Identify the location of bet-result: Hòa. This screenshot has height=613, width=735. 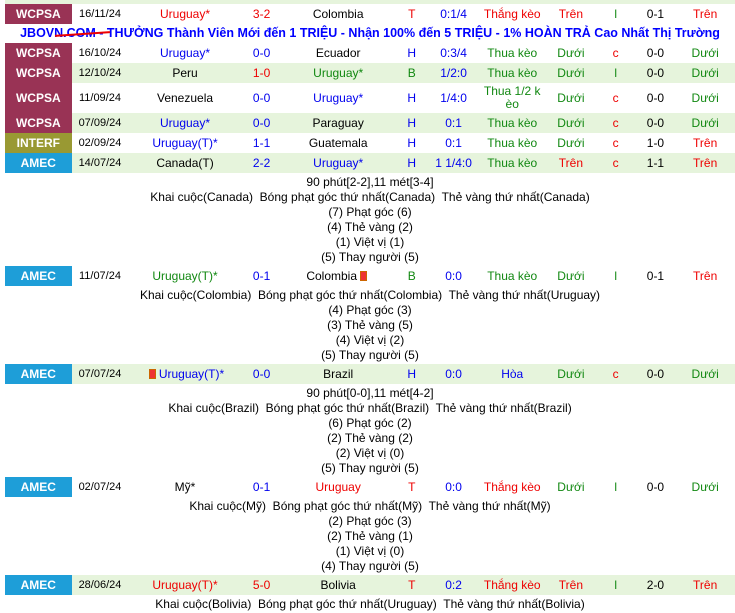
(512, 373).